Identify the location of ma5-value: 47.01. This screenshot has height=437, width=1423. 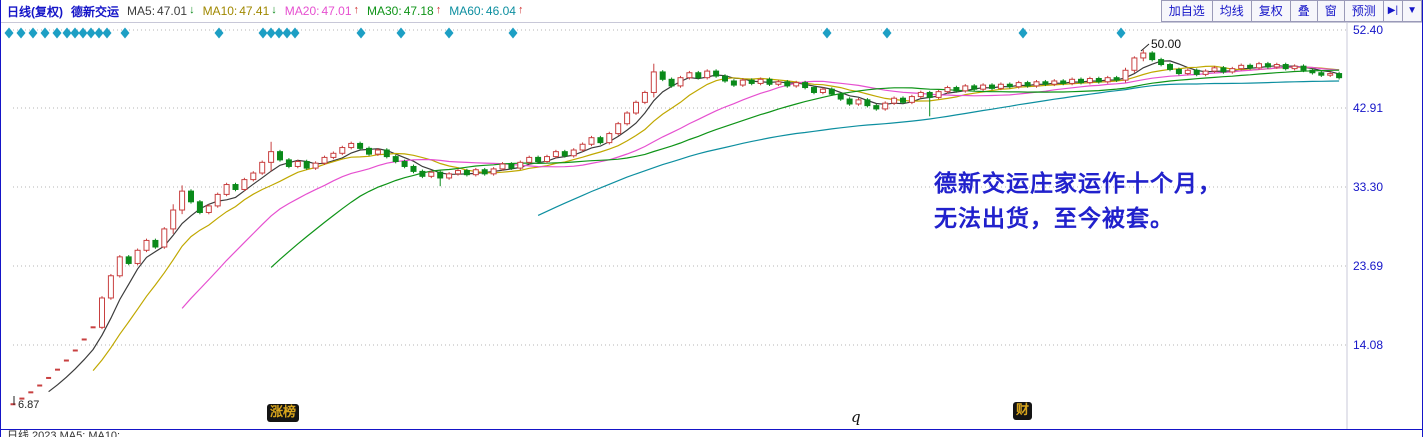
(172, 11).